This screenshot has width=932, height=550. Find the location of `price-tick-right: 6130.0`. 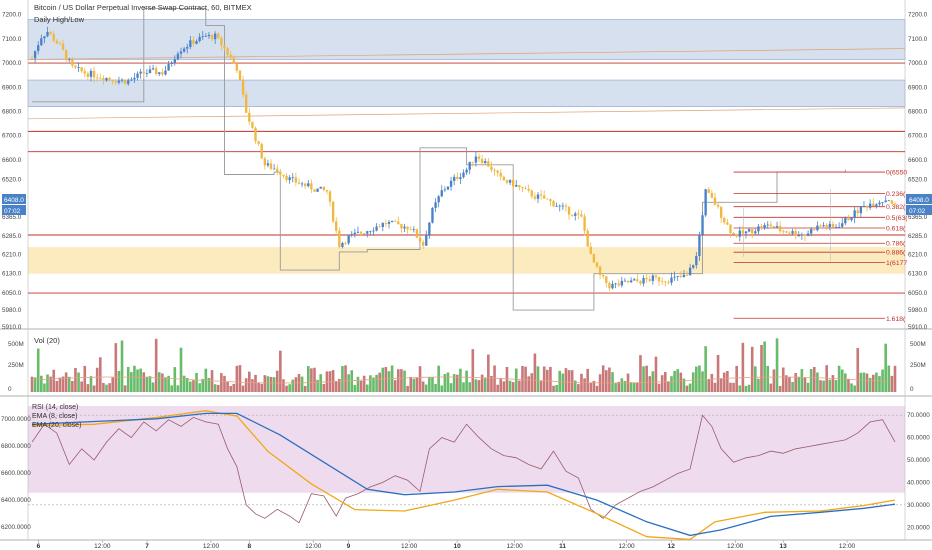

price-tick-right: 6130.0 is located at coordinates (918, 274).